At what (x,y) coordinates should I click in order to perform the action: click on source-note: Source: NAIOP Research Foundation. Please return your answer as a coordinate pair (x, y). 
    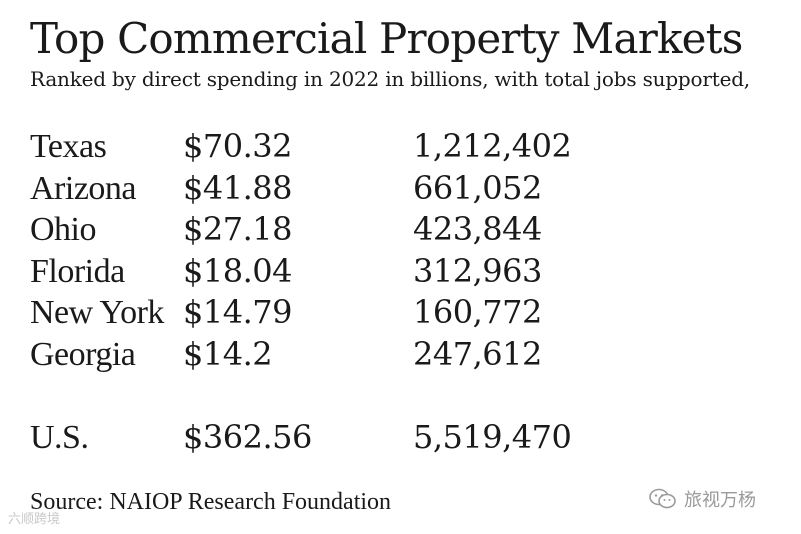
    Looking at the image, I should click on (211, 502).